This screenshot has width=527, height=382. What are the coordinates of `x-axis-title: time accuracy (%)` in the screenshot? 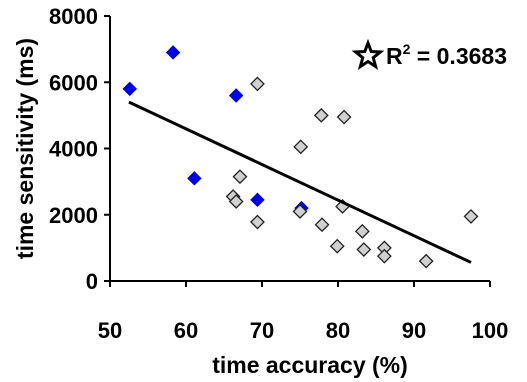 It's located at (310, 365).